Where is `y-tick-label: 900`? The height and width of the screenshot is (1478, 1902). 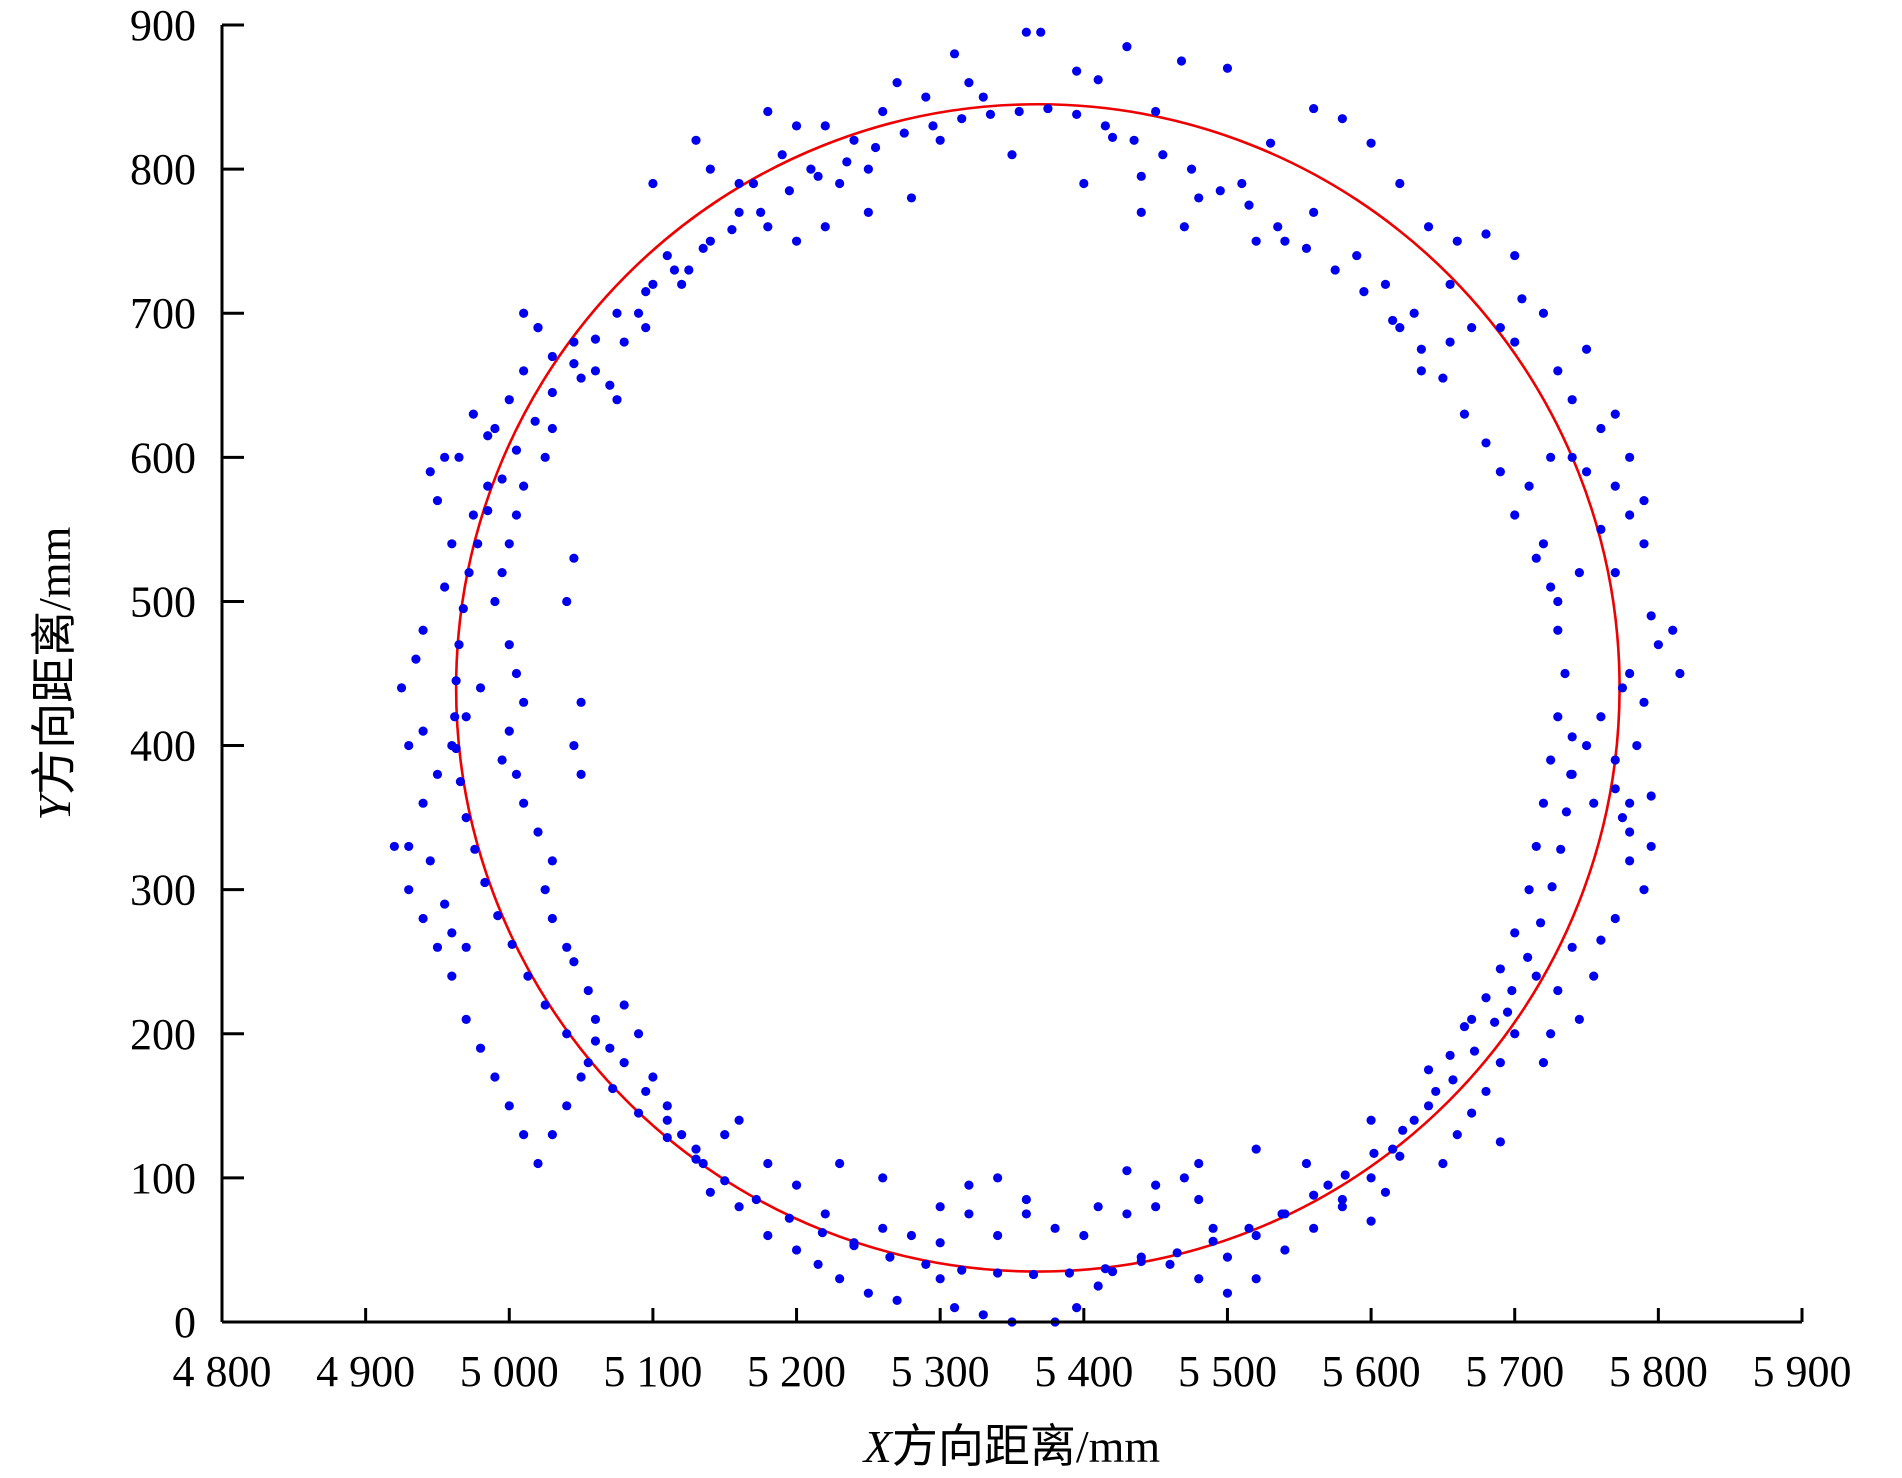 y-tick-label: 900 is located at coordinates (163, 25).